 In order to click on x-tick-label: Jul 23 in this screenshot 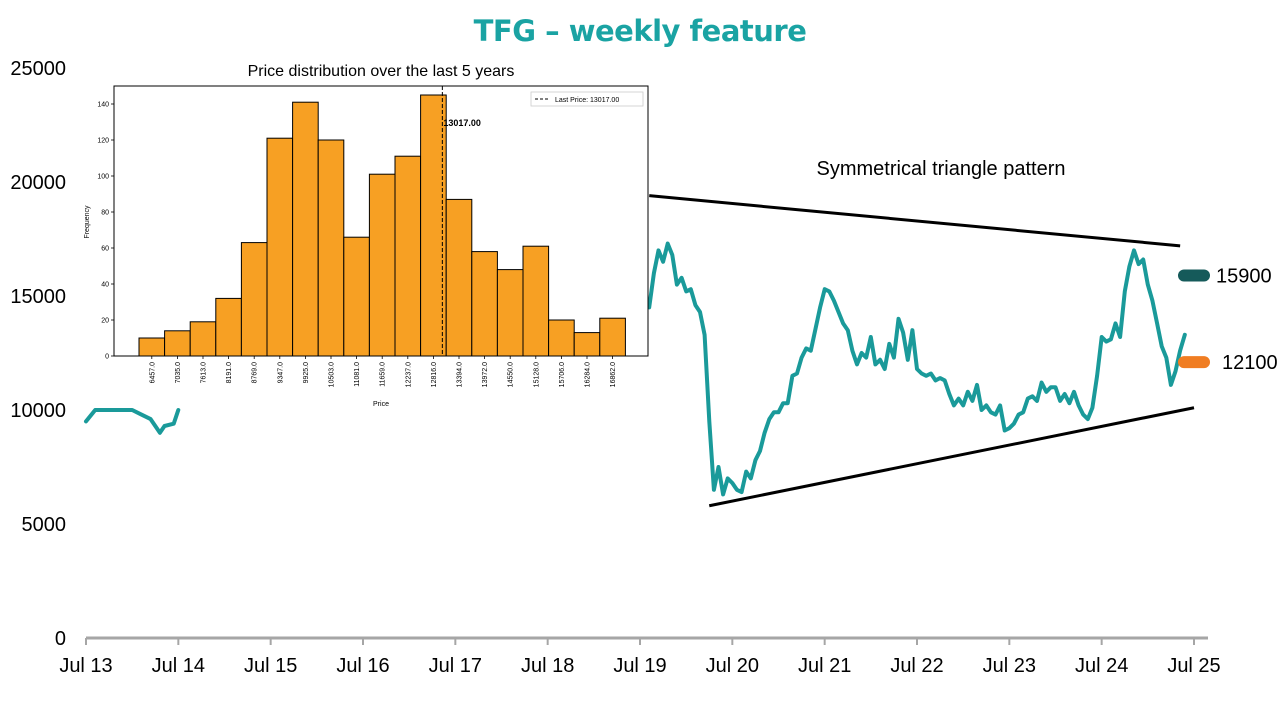, I will do `click(1009, 666)`.